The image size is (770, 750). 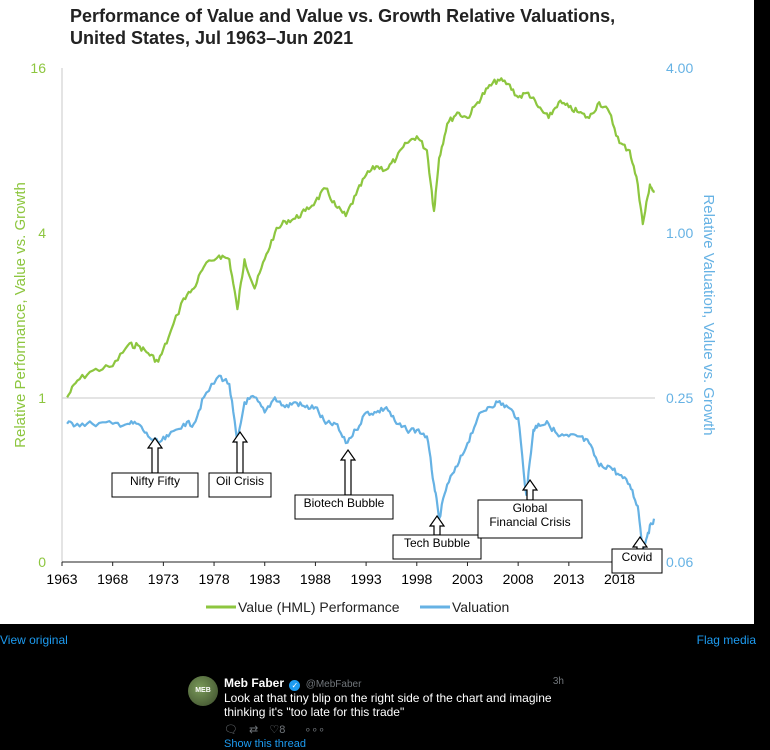 What do you see at coordinates (38, 315) in the screenshot?
I see `left-axis-ticks: 0 1 4 16` at bounding box center [38, 315].